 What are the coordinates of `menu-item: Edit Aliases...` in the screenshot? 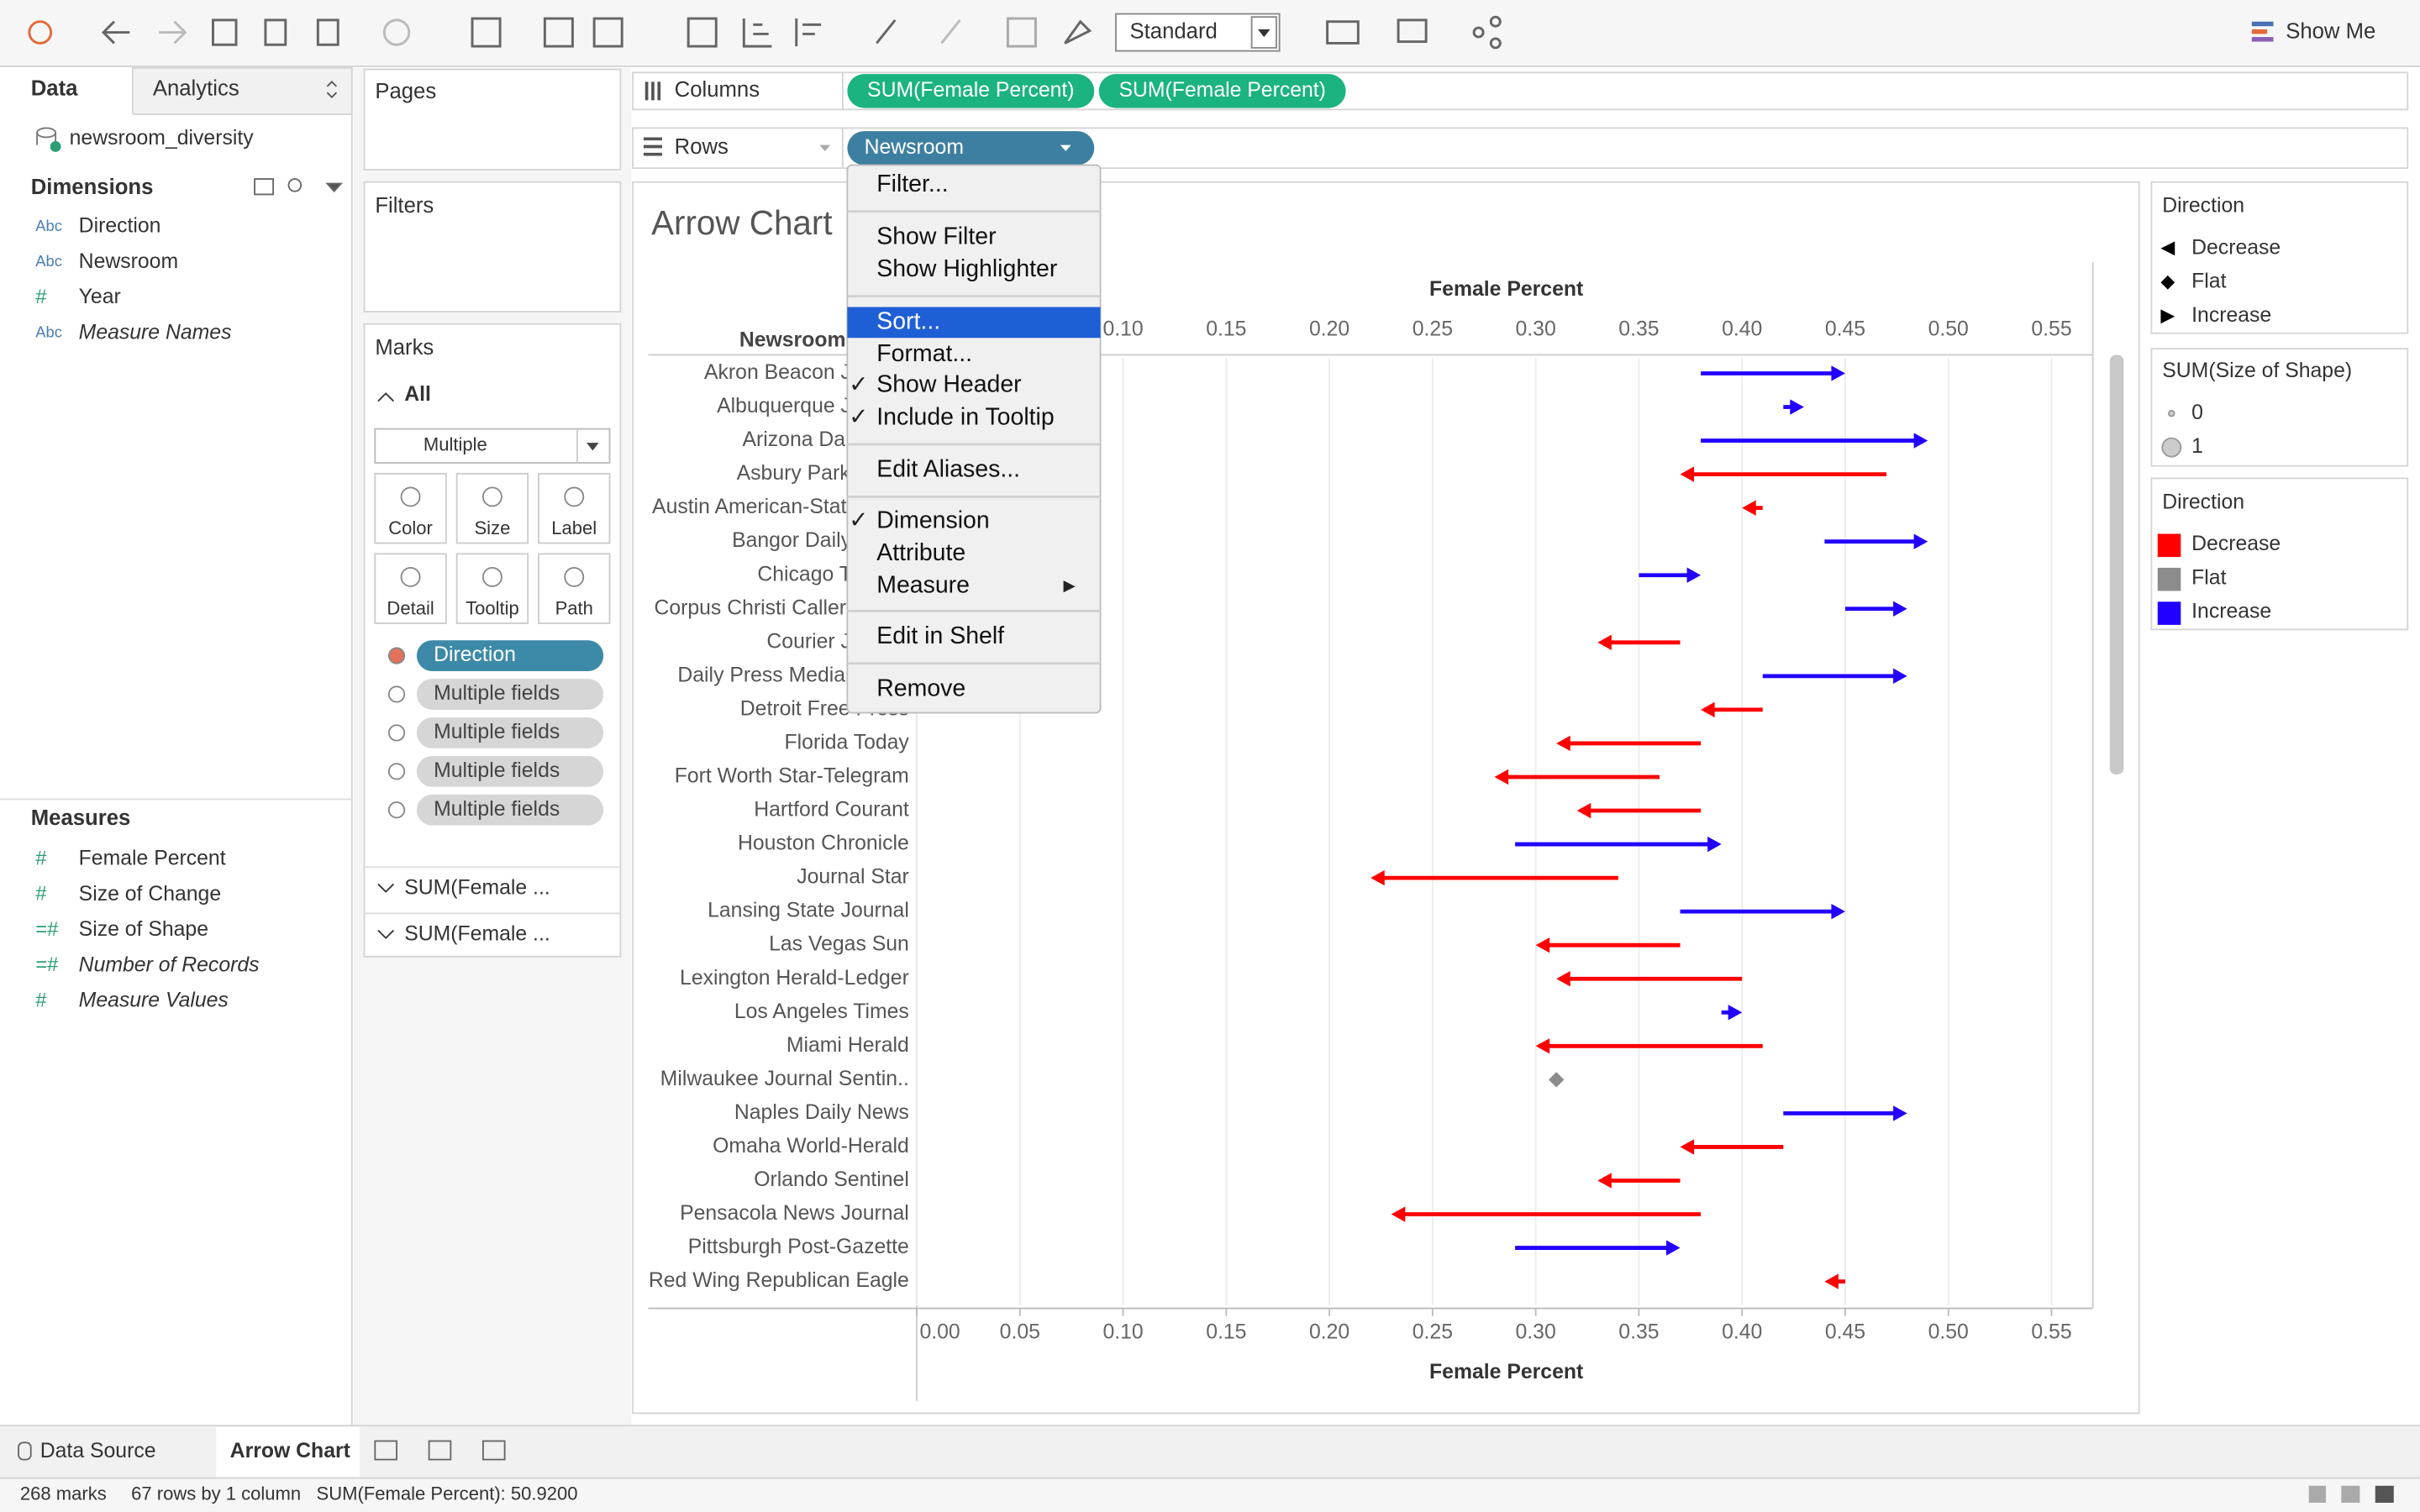 It's located at (948, 469).